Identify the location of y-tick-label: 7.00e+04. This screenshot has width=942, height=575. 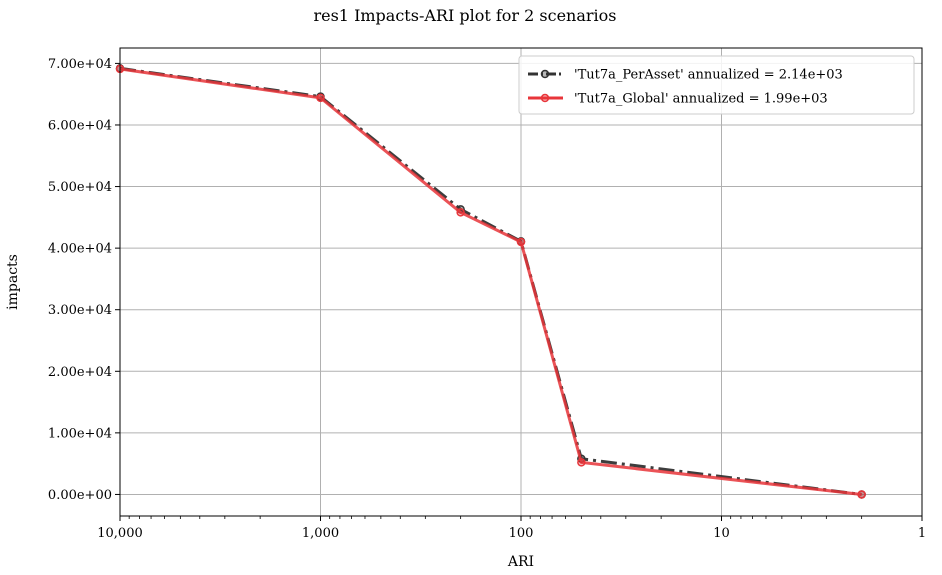
(80, 64).